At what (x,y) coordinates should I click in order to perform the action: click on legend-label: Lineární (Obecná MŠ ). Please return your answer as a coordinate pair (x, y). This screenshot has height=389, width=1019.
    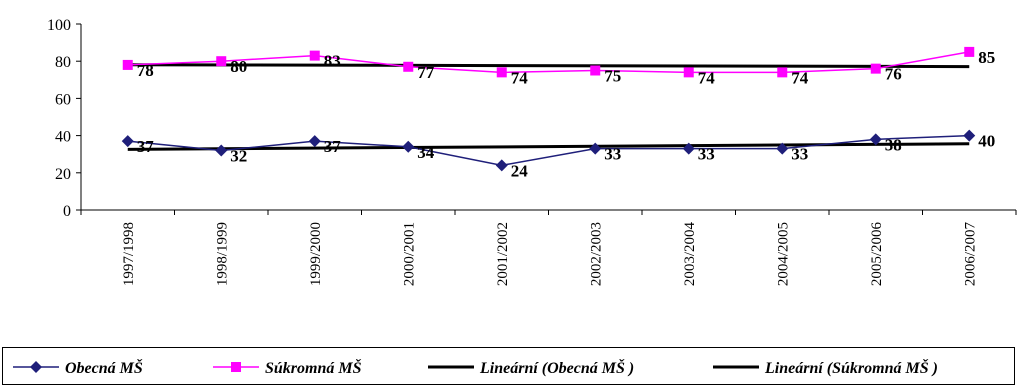
    Looking at the image, I should click on (556, 367).